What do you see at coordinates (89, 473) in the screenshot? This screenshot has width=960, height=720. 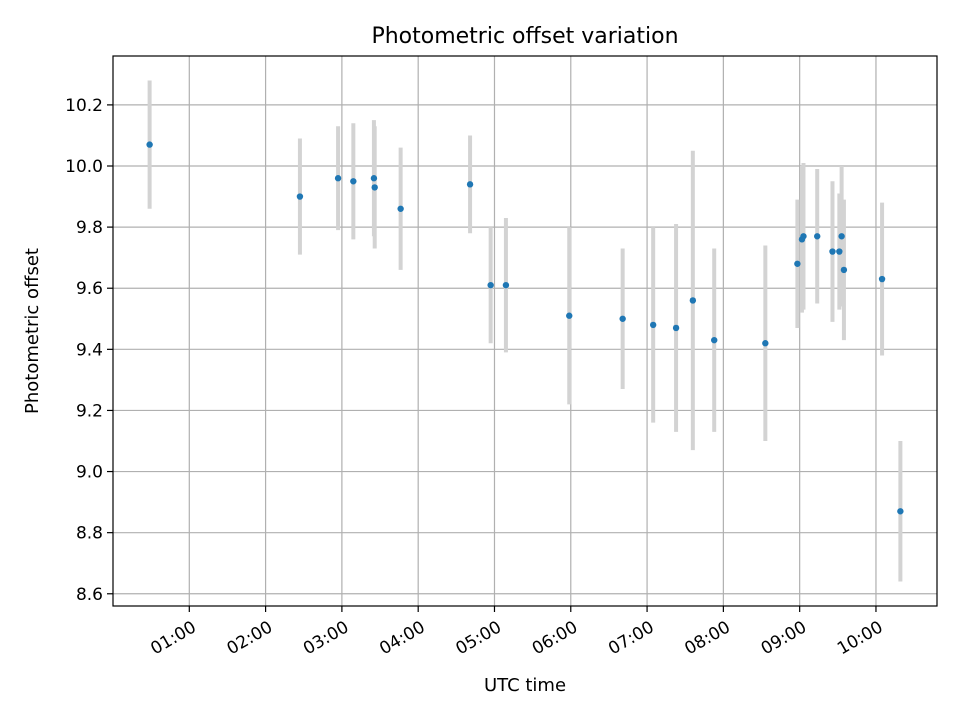 I see `y-tick-label: 9.0` at bounding box center [89, 473].